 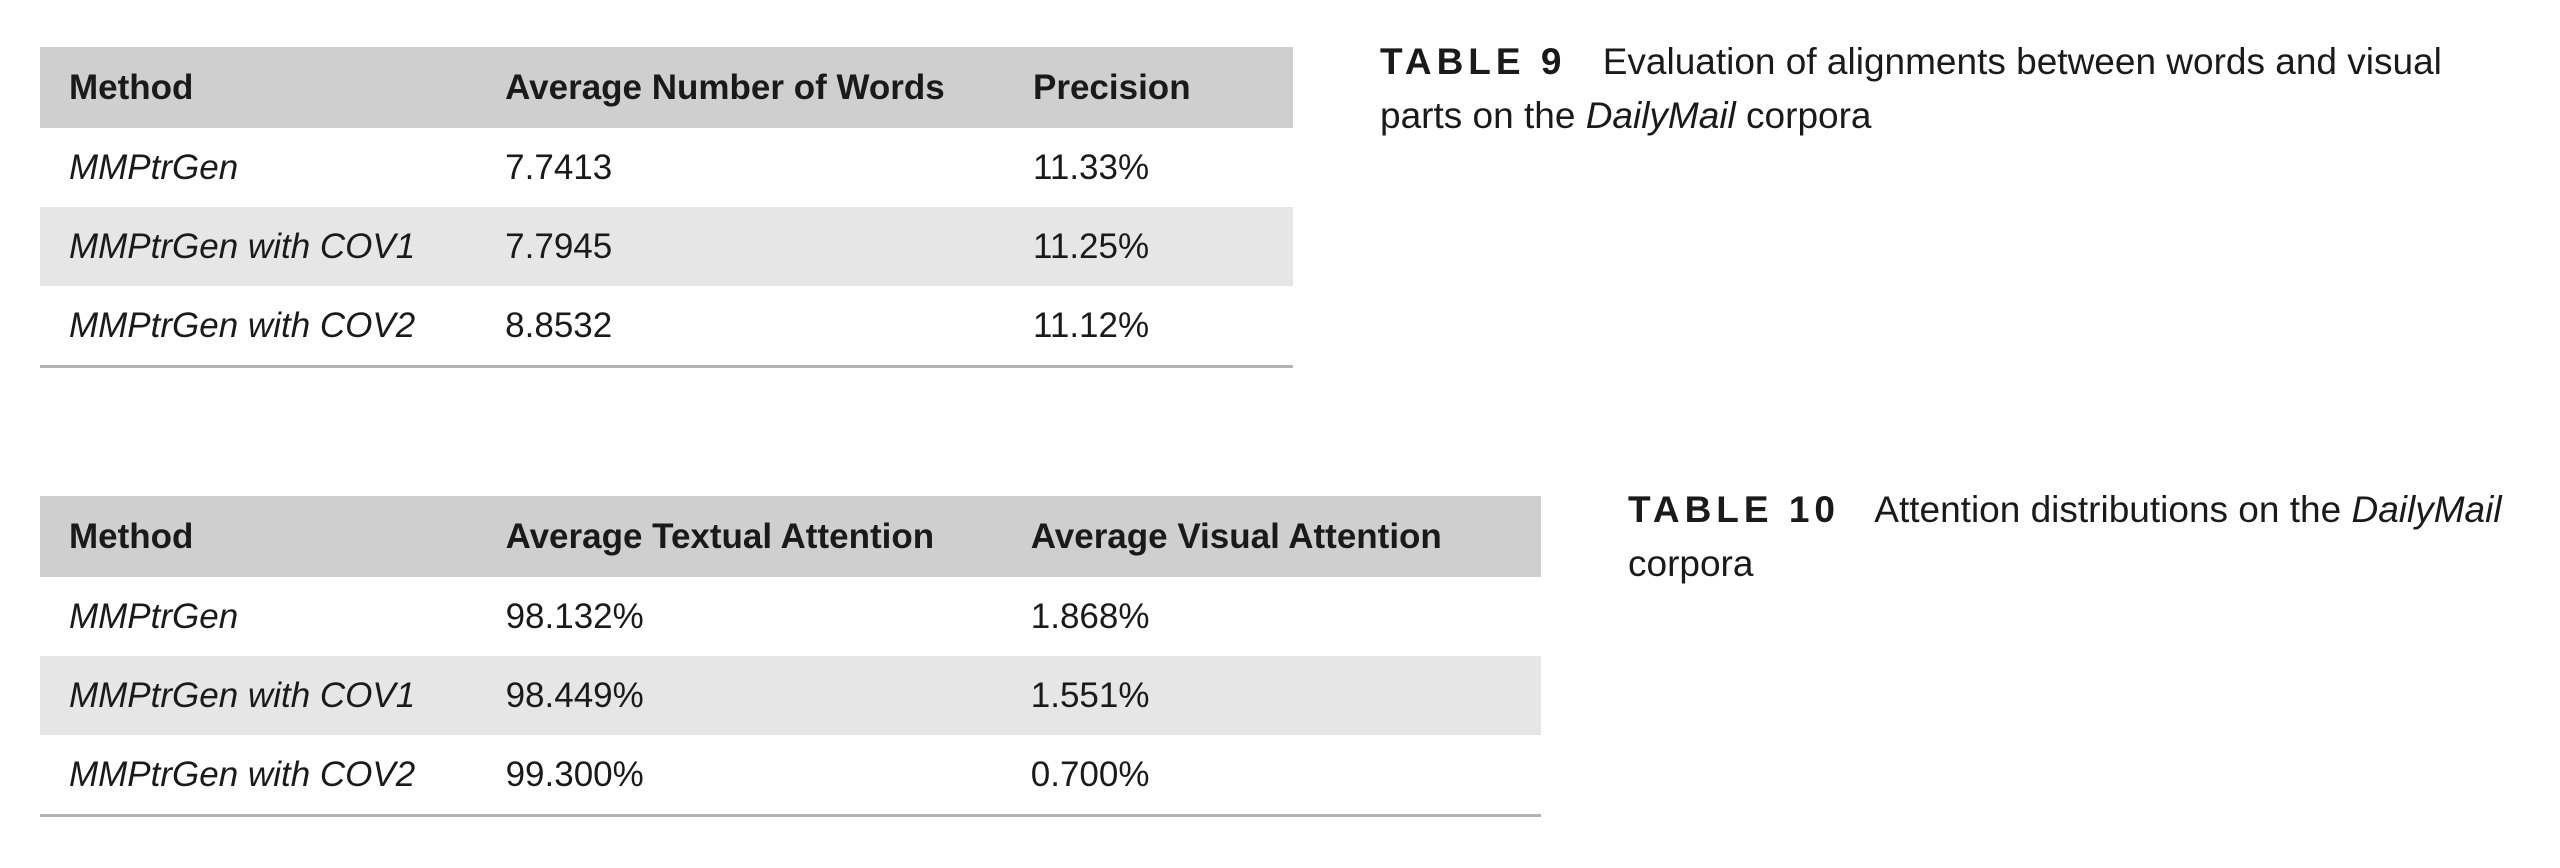 What do you see at coordinates (559, 167) in the screenshot?
I see `average-number-of-words-cell: 7.7413` at bounding box center [559, 167].